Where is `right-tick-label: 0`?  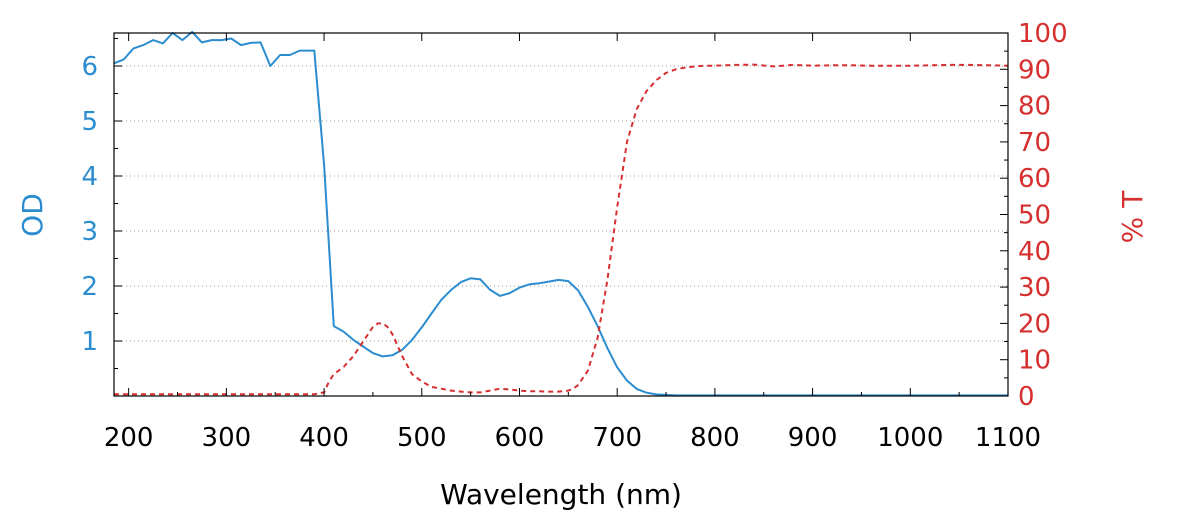
right-tick-label: 0 is located at coordinates (1026, 397).